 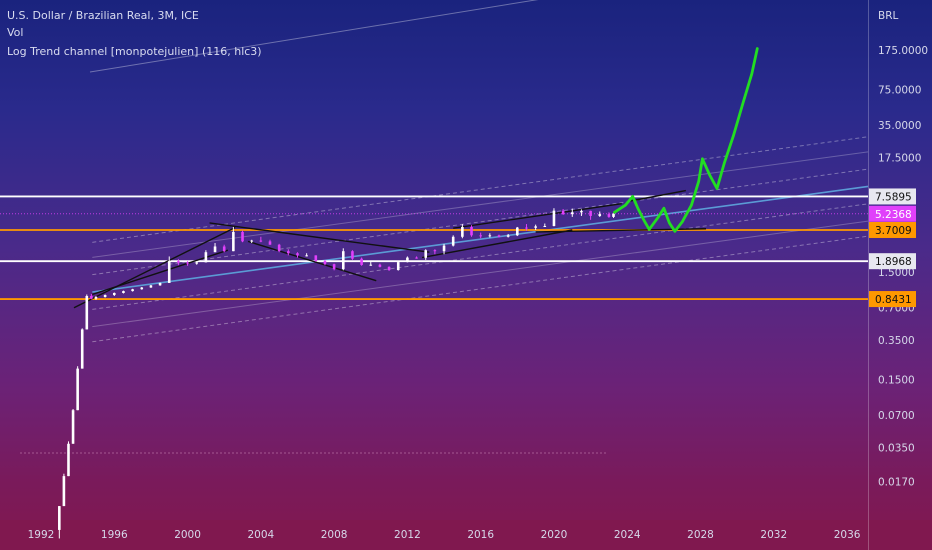 What do you see at coordinates (407, 535) in the screenshot?
I see `x-tick-label: 2012` at bounding box center [407, 535].